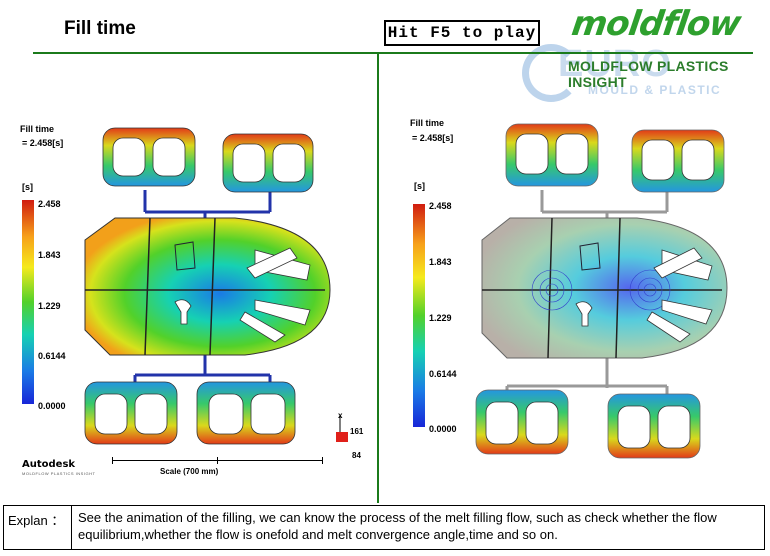 Image resolution: width=770 pixels, height=556 pixels. Describe the element at coordinates (378, 278) in the screenshot. I see `panel-divider` at that location.